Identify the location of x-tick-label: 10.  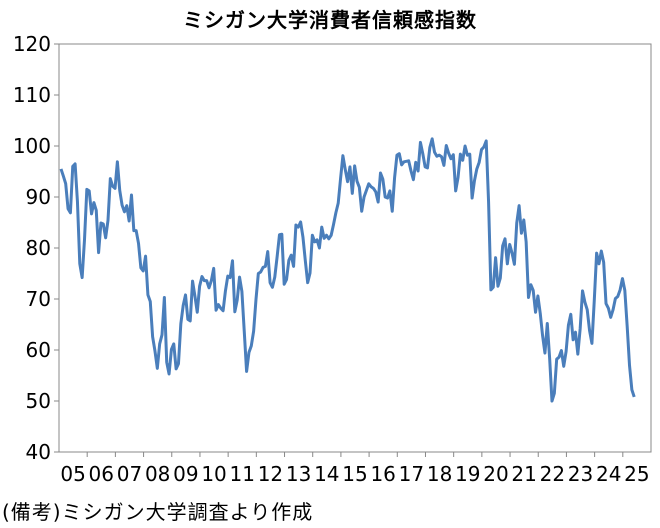
(213, 474).